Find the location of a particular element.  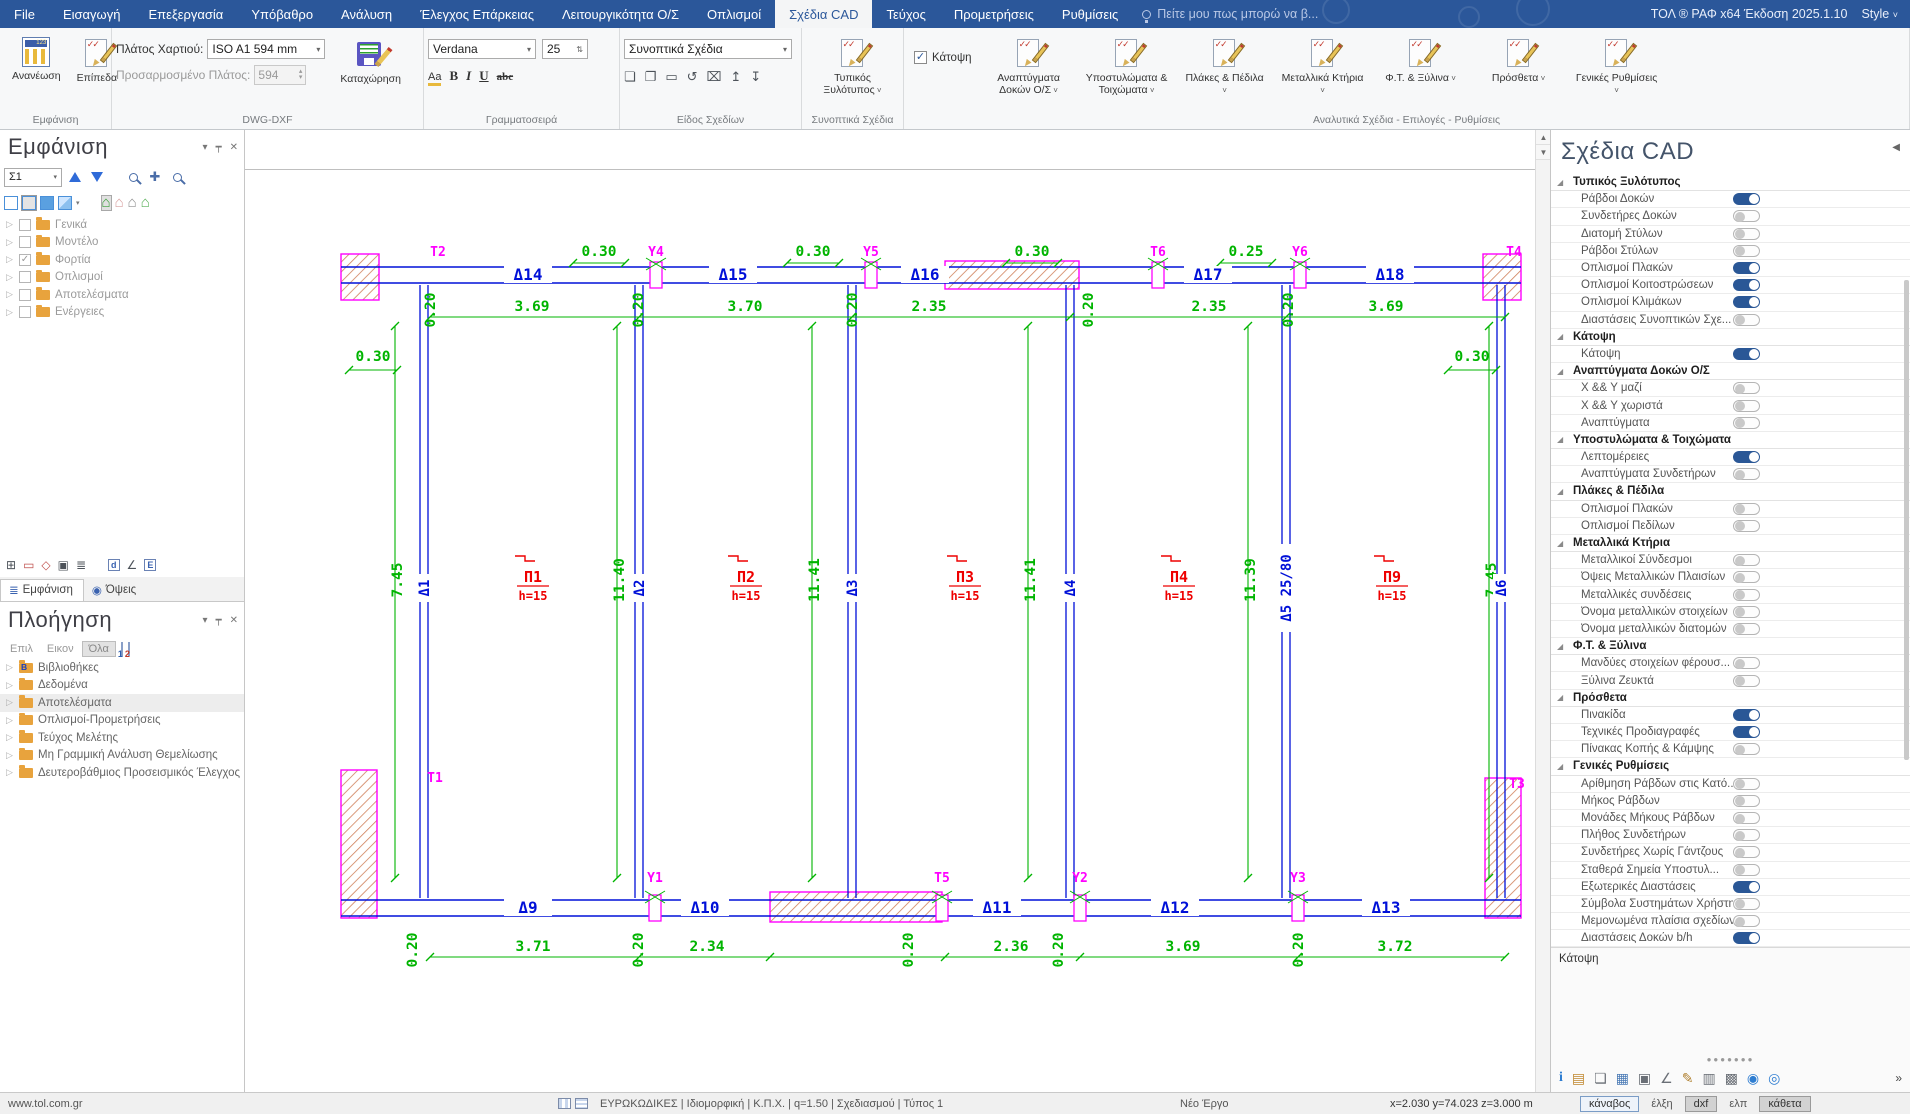

properties-icon: ≣ is located at coordinates (81, 565).